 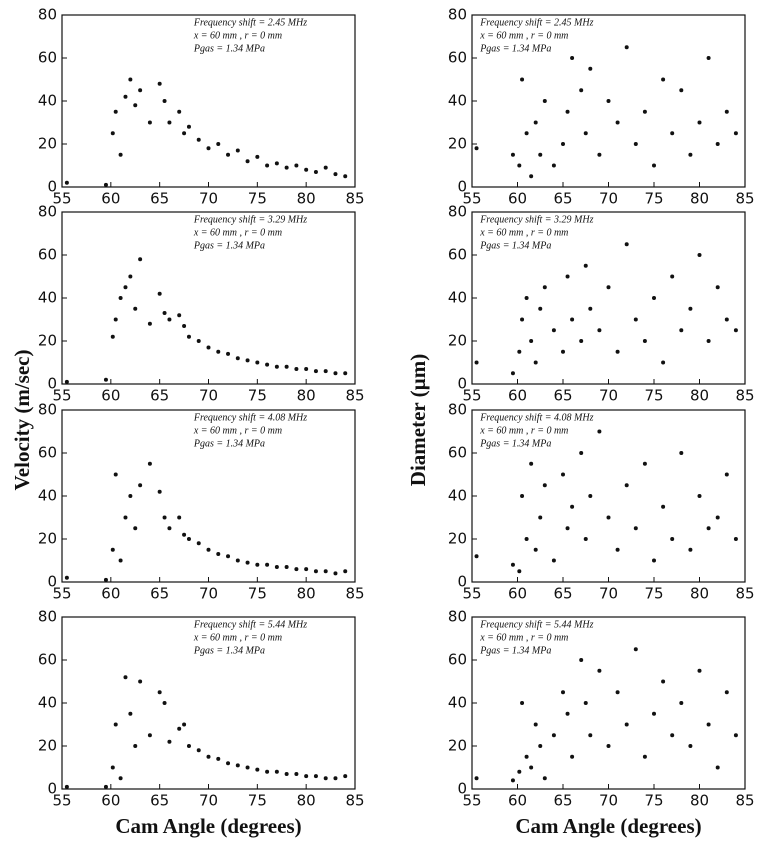 What do you see at coordinates (237, 430) in the screenshot?
I see `annotation: x = 60 mm , r = 0 mm` at bounding box center [237, 430].